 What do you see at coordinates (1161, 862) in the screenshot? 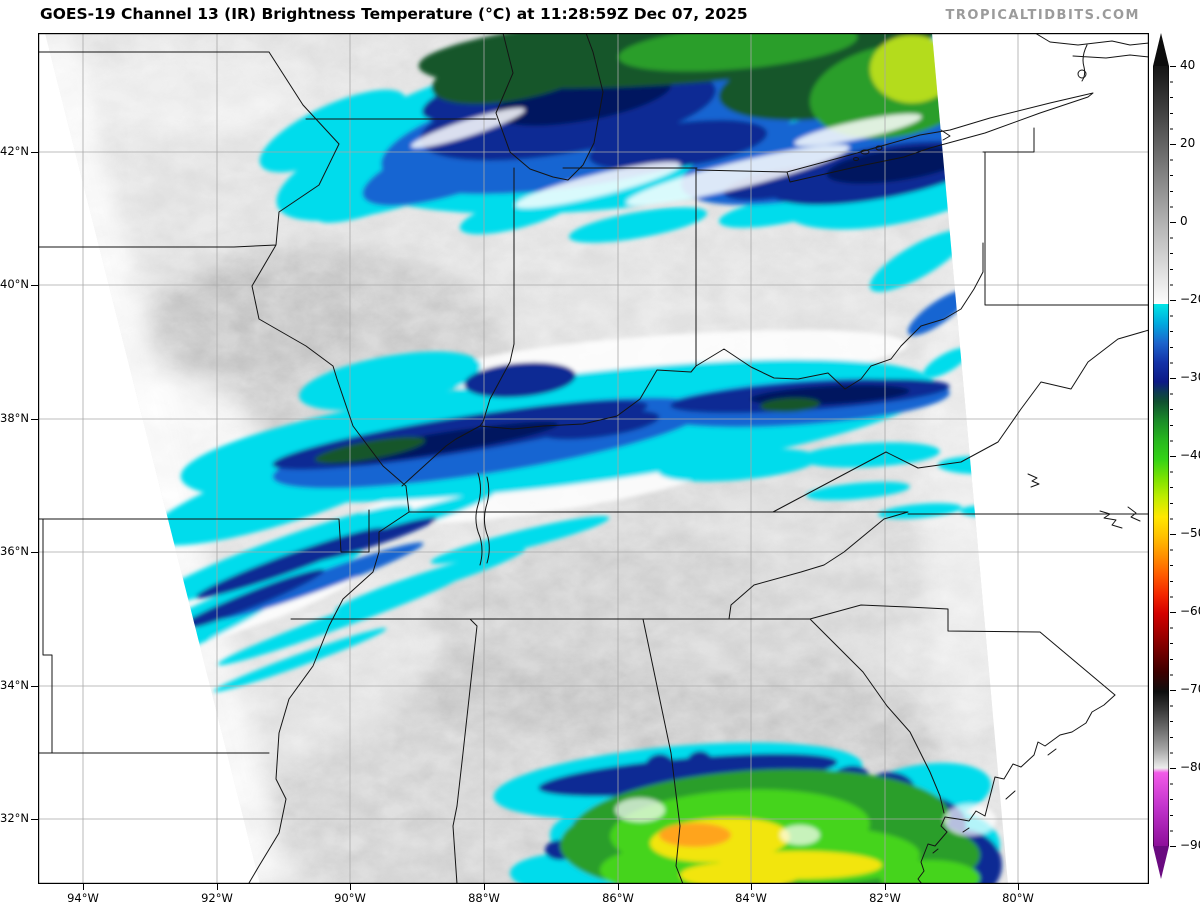
I see `colorbar-bottom-arrow` at bounding box center [1161, 862].